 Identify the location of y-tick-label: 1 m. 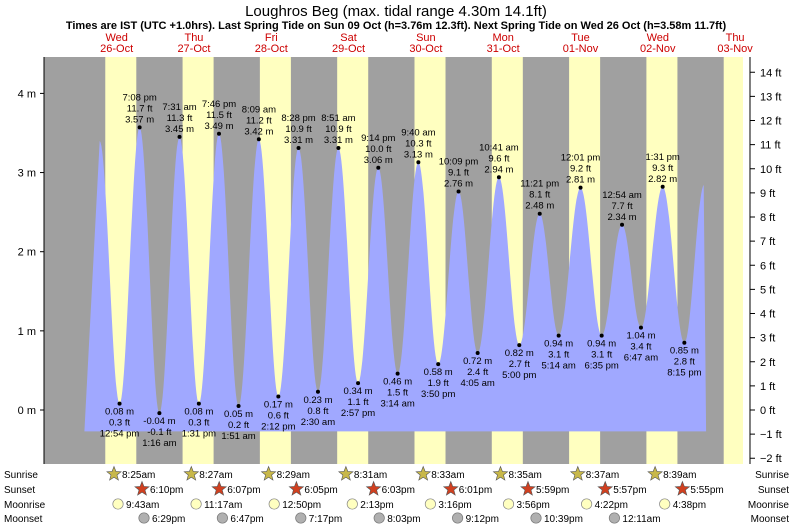
(27, 332).